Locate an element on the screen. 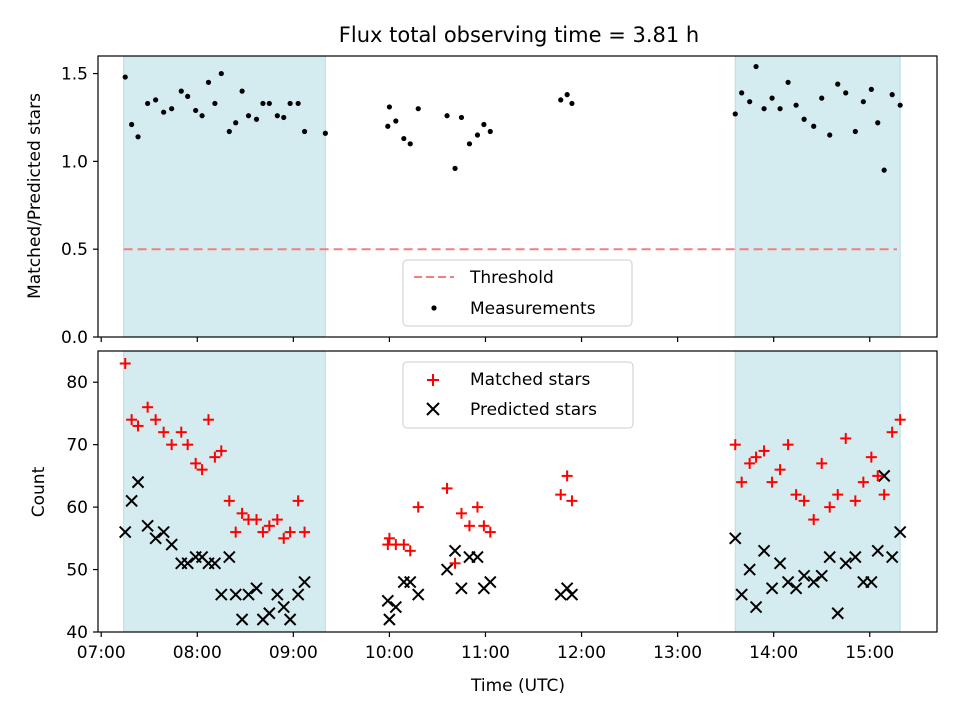 This screenshot has height=720, width=960. x-tick-label: 15:00 is located at coordinates (869, 653).